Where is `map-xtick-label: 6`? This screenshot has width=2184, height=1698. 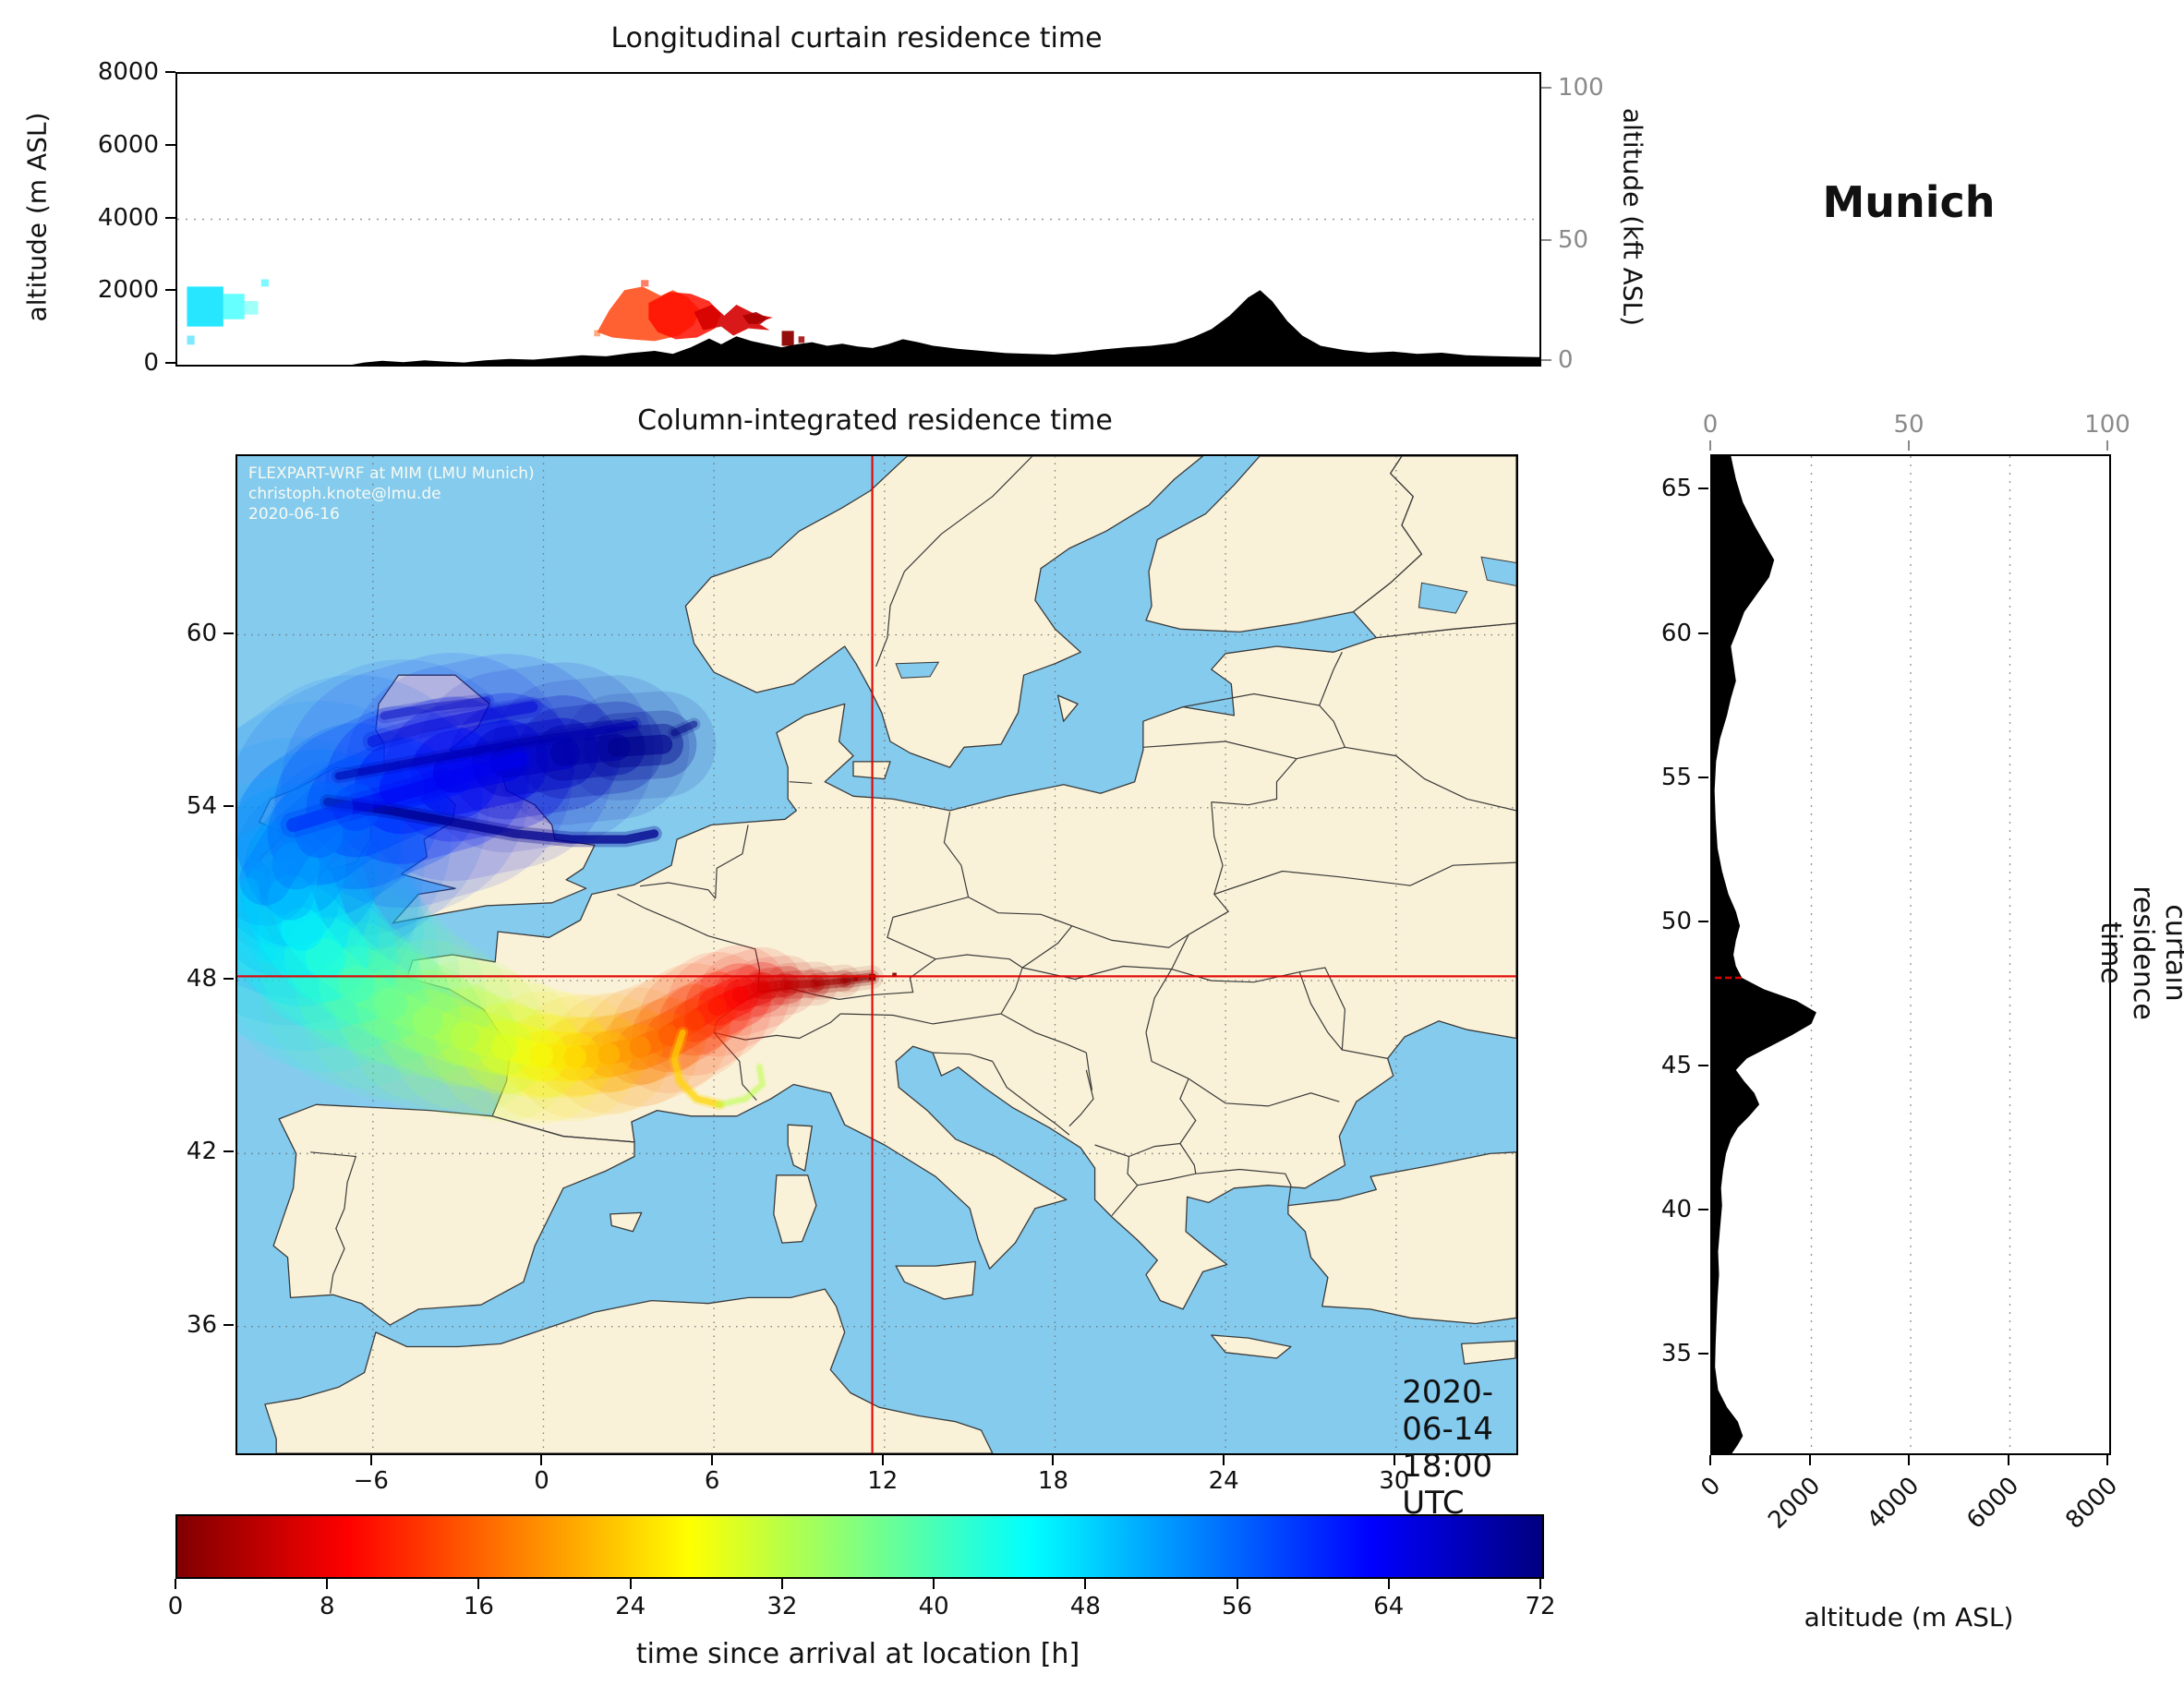
map-xtick-label: 6 is located at coordinates (712, 1481).